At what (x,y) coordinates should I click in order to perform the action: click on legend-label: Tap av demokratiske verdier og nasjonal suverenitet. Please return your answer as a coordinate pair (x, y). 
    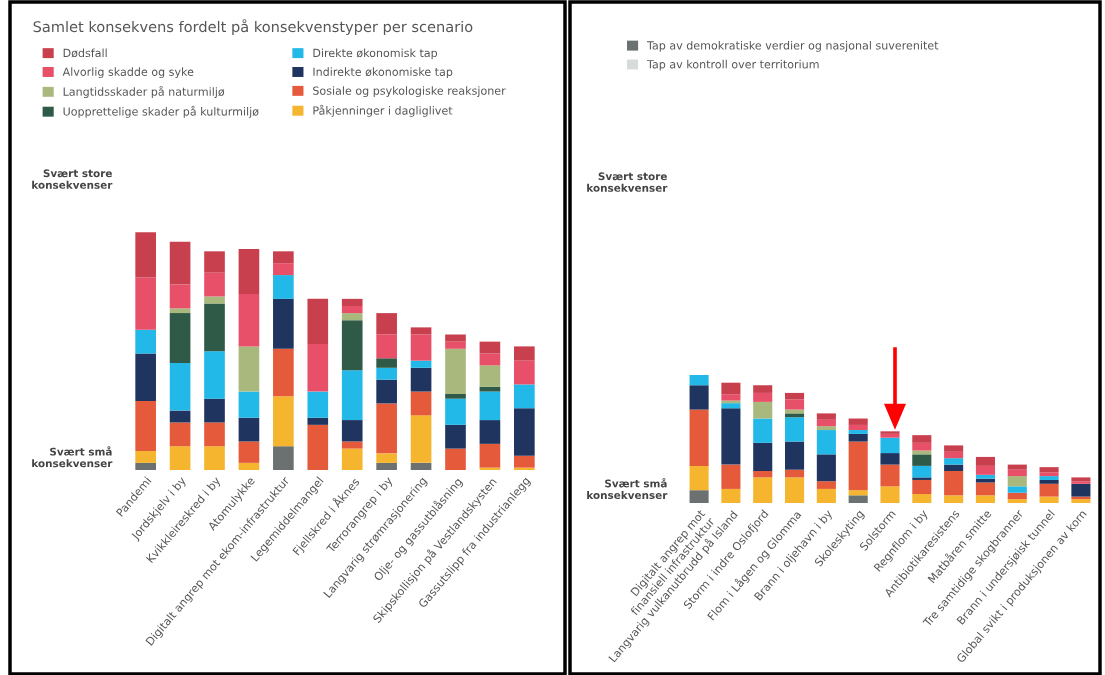
    Looking at the image, I should click on (792, 46).